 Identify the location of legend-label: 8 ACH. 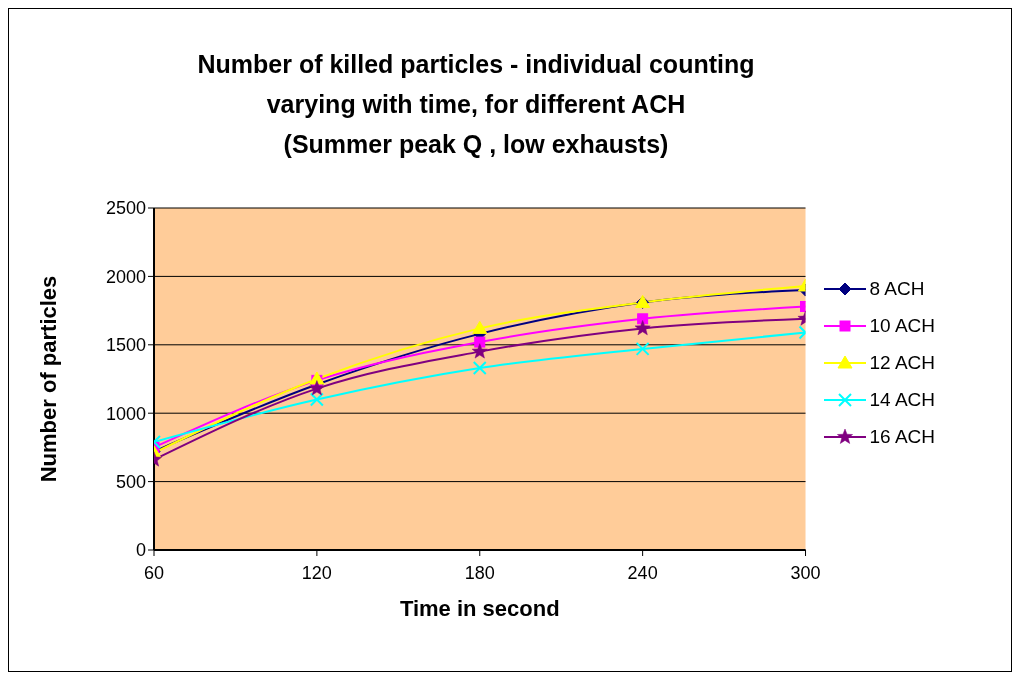
(897, 288).